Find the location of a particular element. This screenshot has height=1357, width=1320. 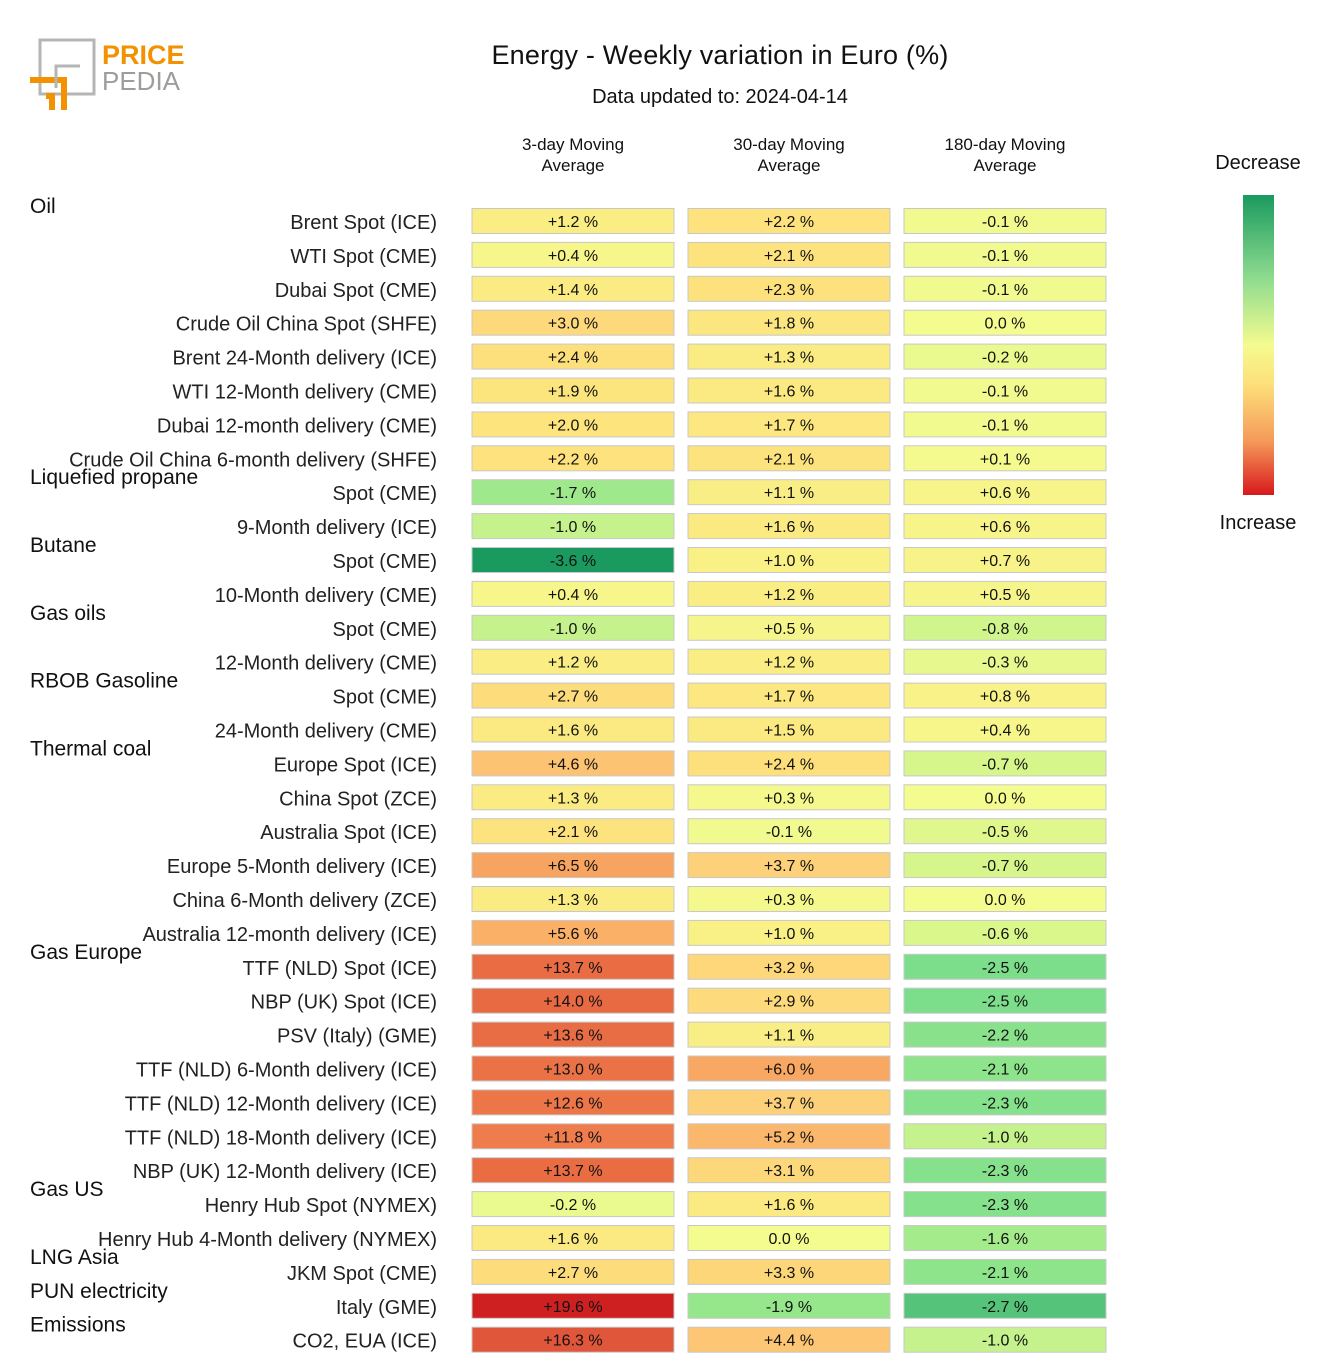

cell-value: +1.4 % is located at coordinates (573, 290).